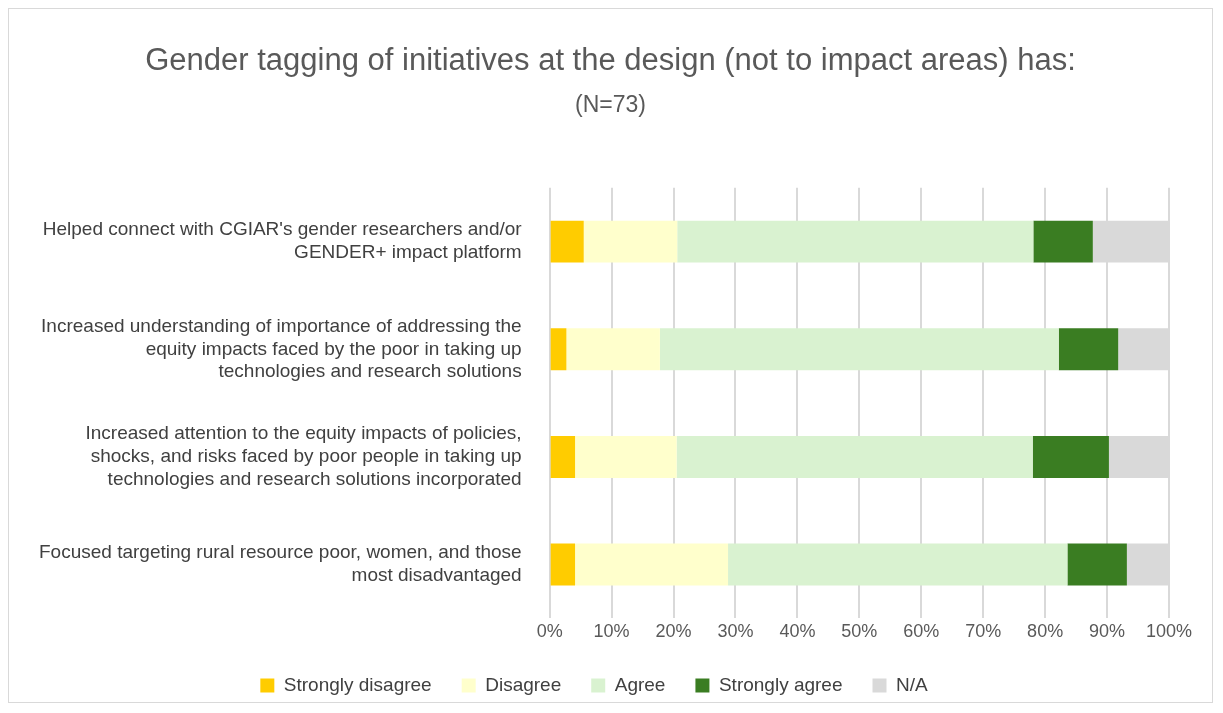 The image size is (1223, 713). I want to click on x-tick-label: 40%, so click(797, 631).